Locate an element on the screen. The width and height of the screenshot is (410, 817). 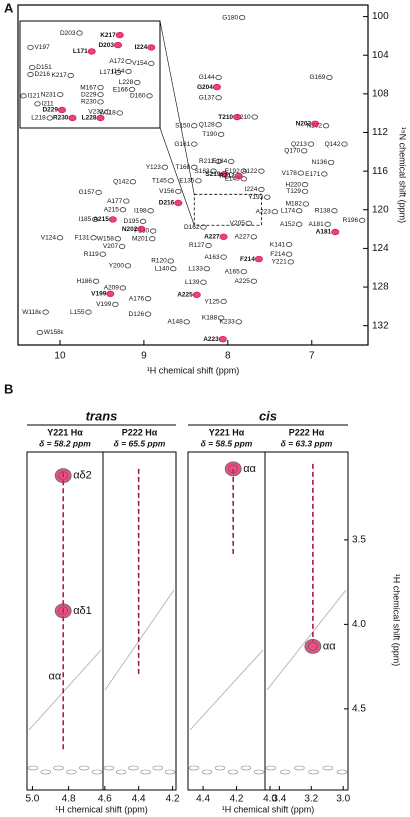
peak-label: S219 is located at coordinates (213, 174).